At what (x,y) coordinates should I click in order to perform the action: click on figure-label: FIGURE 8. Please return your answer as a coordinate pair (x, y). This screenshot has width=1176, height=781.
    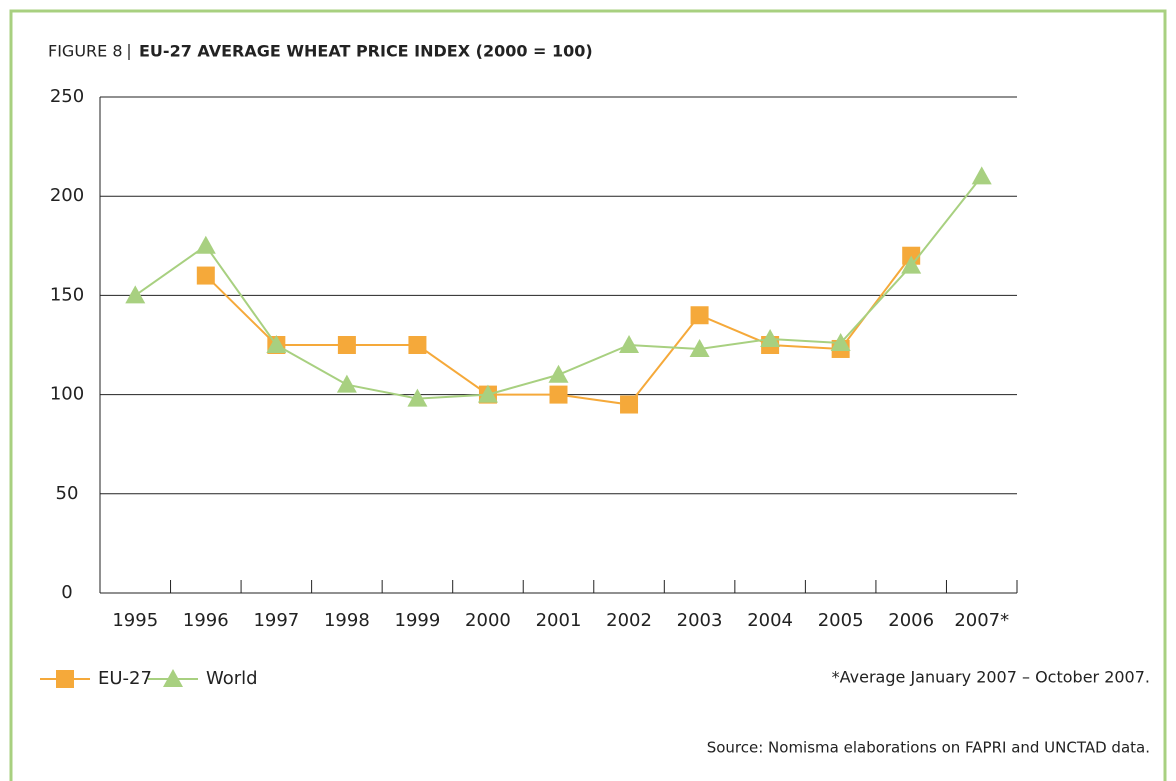
    Looking at the image, I should click on (85, 51).